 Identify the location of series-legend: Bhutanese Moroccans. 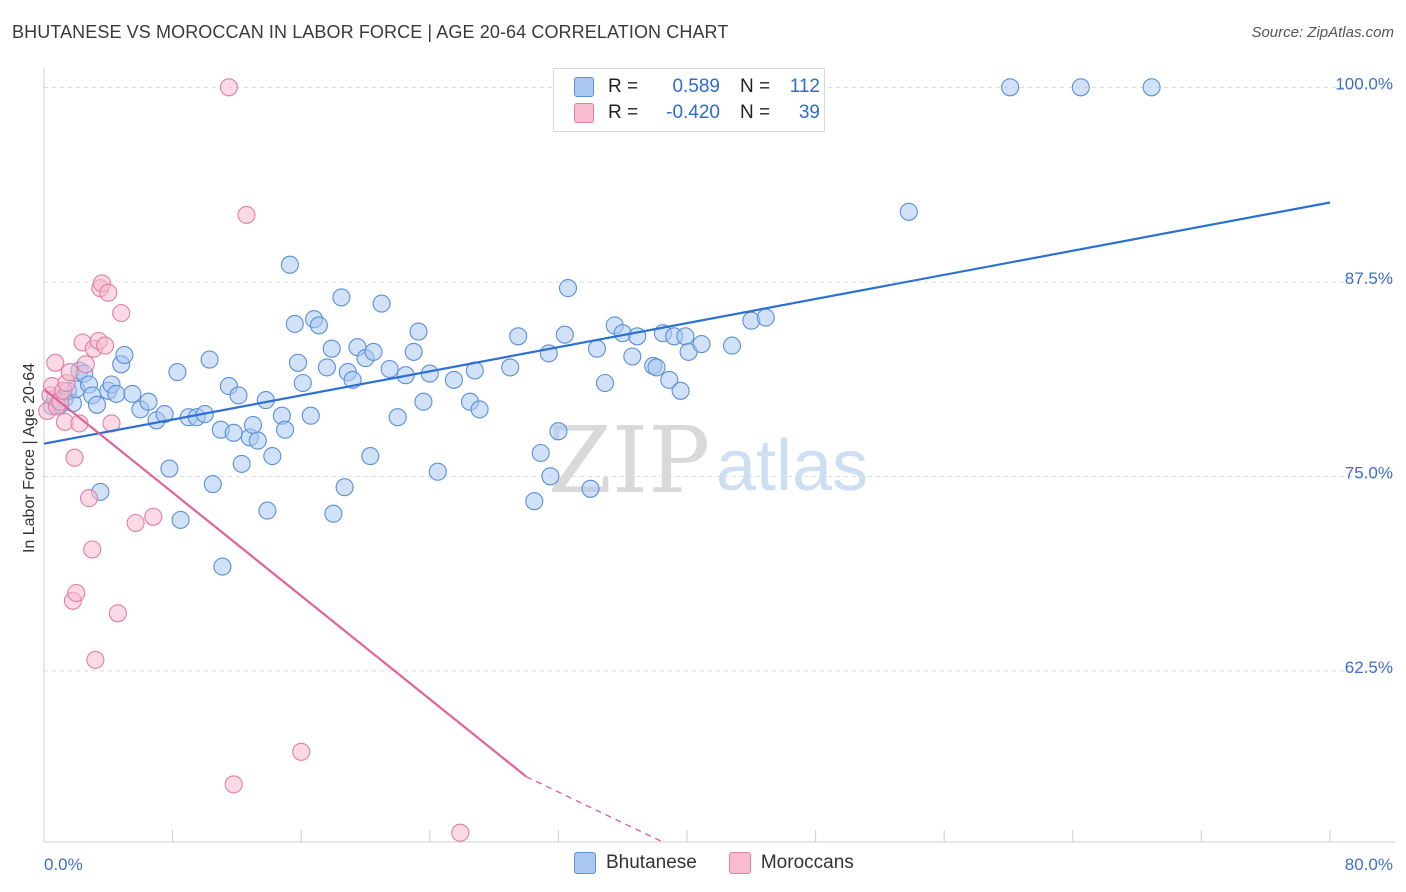
(730, 863).